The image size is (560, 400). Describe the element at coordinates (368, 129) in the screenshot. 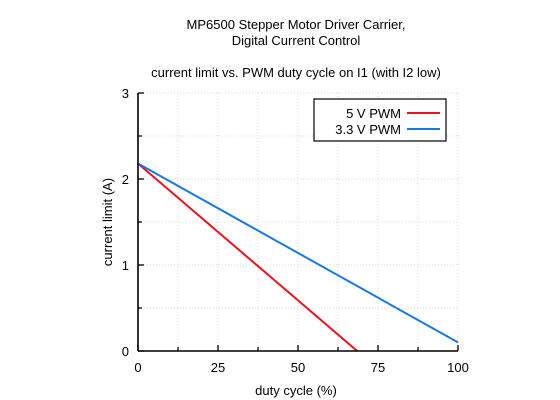

I see `legend-label-2: 3.3 V PWM` at that location.